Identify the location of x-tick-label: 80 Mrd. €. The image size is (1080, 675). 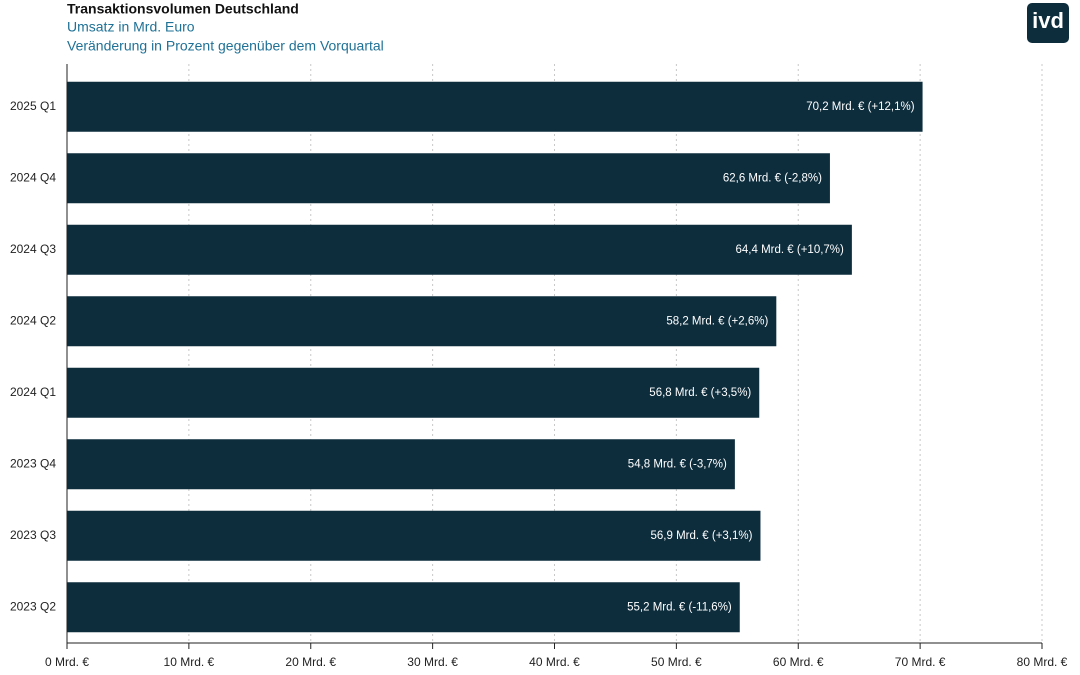
(1042, 662).